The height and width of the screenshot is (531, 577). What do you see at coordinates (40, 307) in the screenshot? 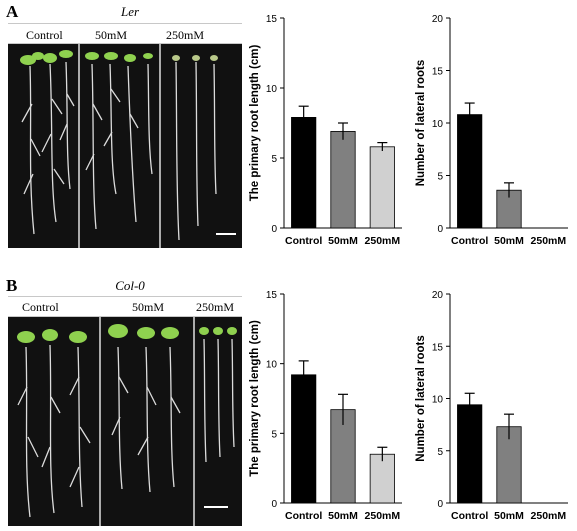
I see `condition-label-b-control: Control` at bounding box center [40, 307].